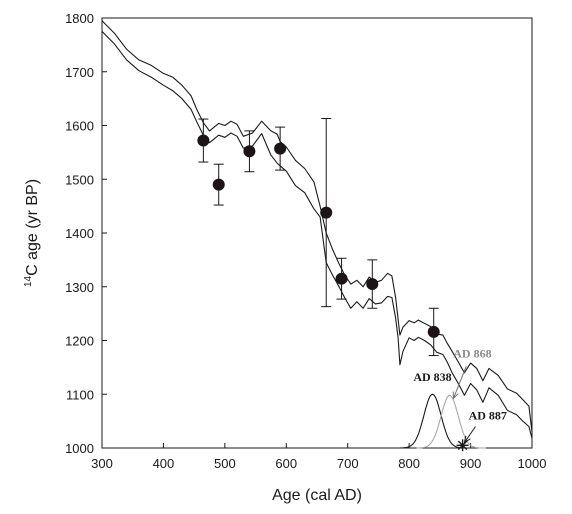 This screenshot has height=514, width=572. What do you see at coordinates (79, 233) in the screenshot?
I see `y-tick-label: 1400` at bounding box center [79, 233].